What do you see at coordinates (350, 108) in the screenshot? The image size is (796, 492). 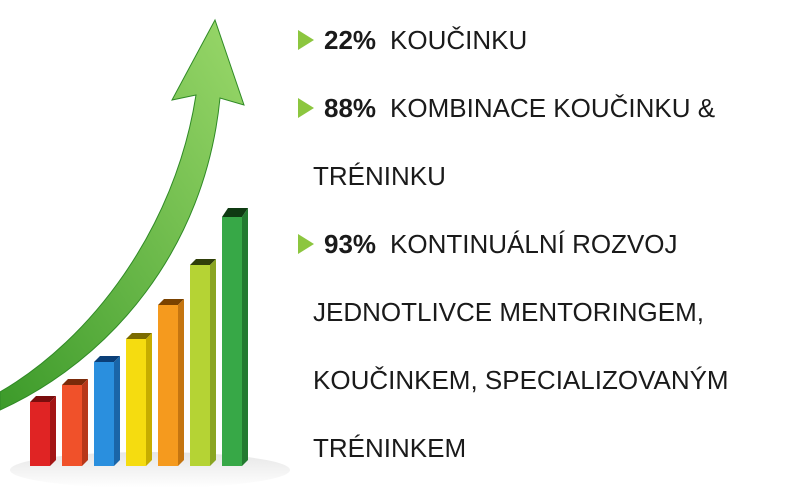 I see `percent: 88%` at bounding box center [350, 108].